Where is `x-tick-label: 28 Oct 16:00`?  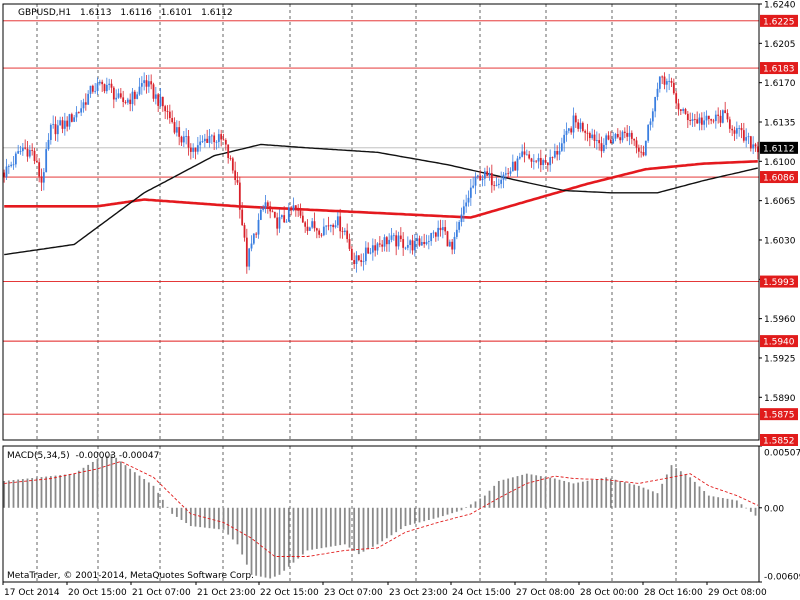
x-tick-label: 28 Oct 16:00 is located at coordinates (673, 593).